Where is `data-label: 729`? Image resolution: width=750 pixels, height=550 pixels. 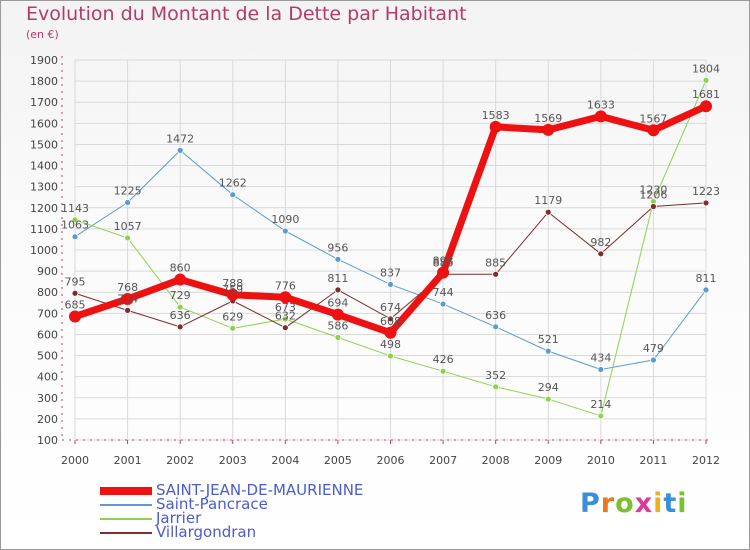
data-label: 729 is located at coordinates (180, 295).